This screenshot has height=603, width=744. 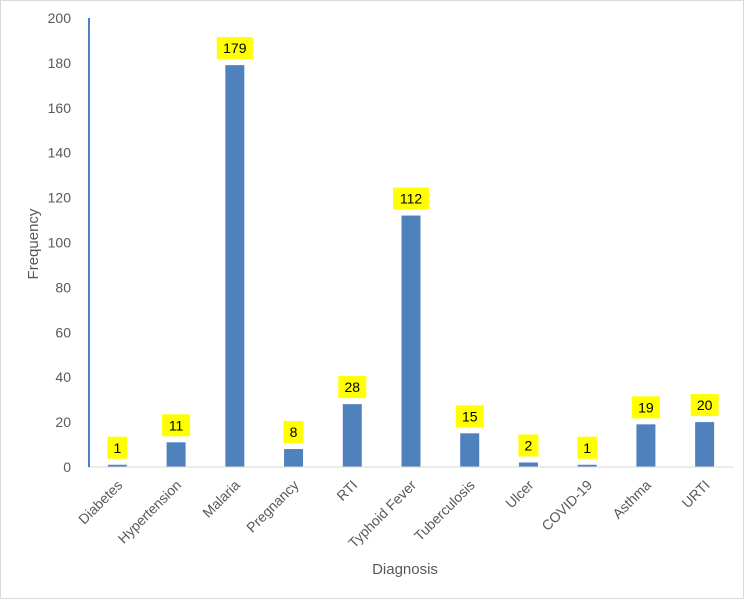 I want to click on y-tick-label: 40, so click(x=63, y=377).